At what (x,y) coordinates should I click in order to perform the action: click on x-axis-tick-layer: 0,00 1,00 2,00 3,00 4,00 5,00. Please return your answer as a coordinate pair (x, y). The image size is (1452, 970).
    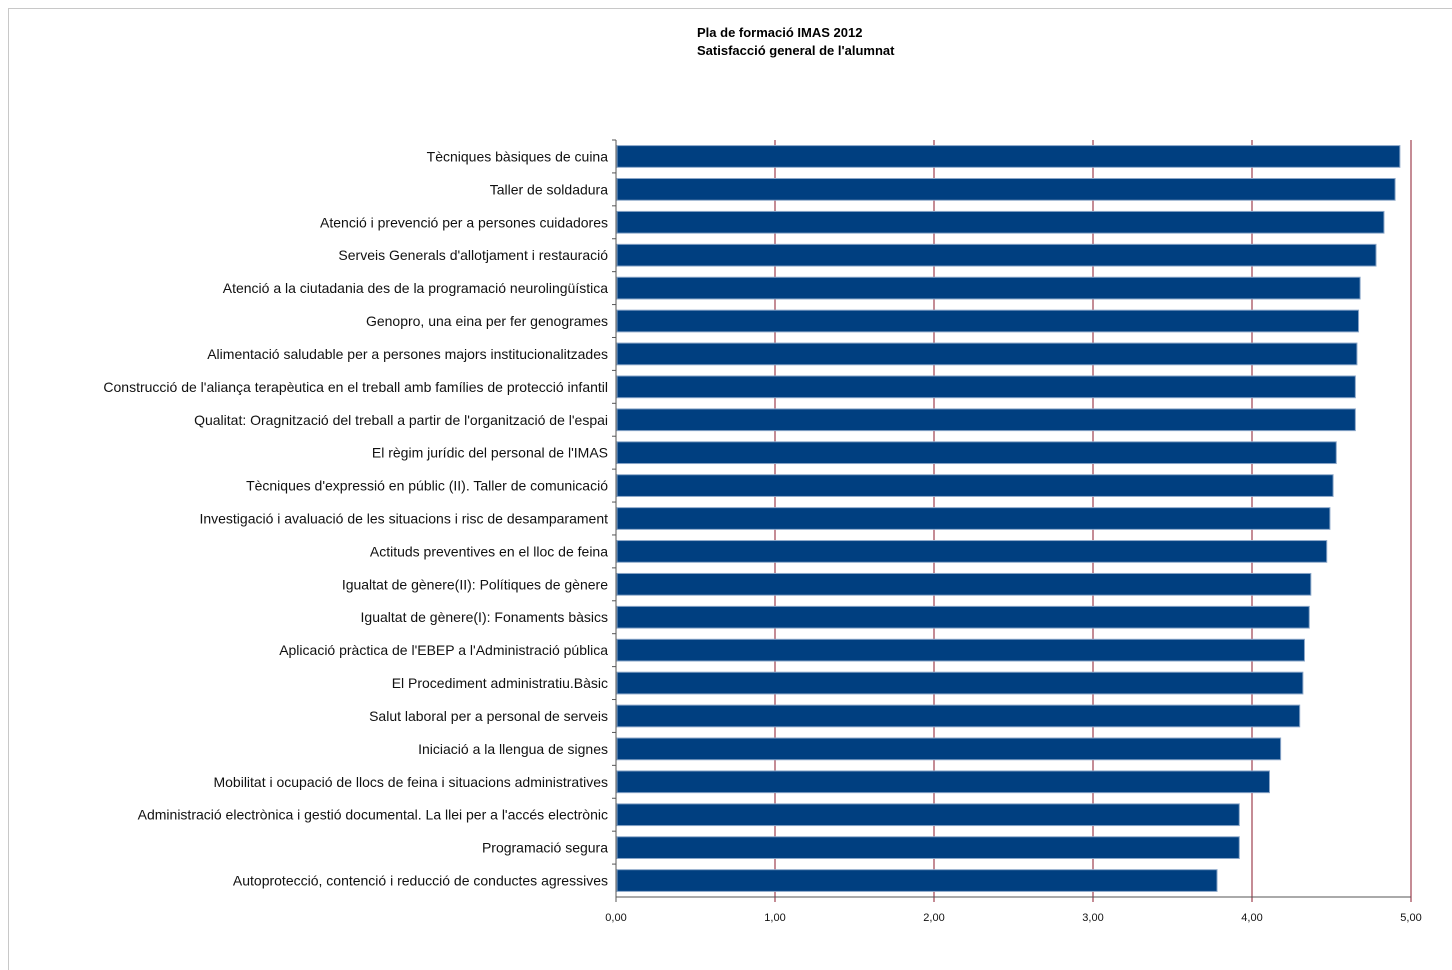
    Looking at the image, I should click on (1013, 918).